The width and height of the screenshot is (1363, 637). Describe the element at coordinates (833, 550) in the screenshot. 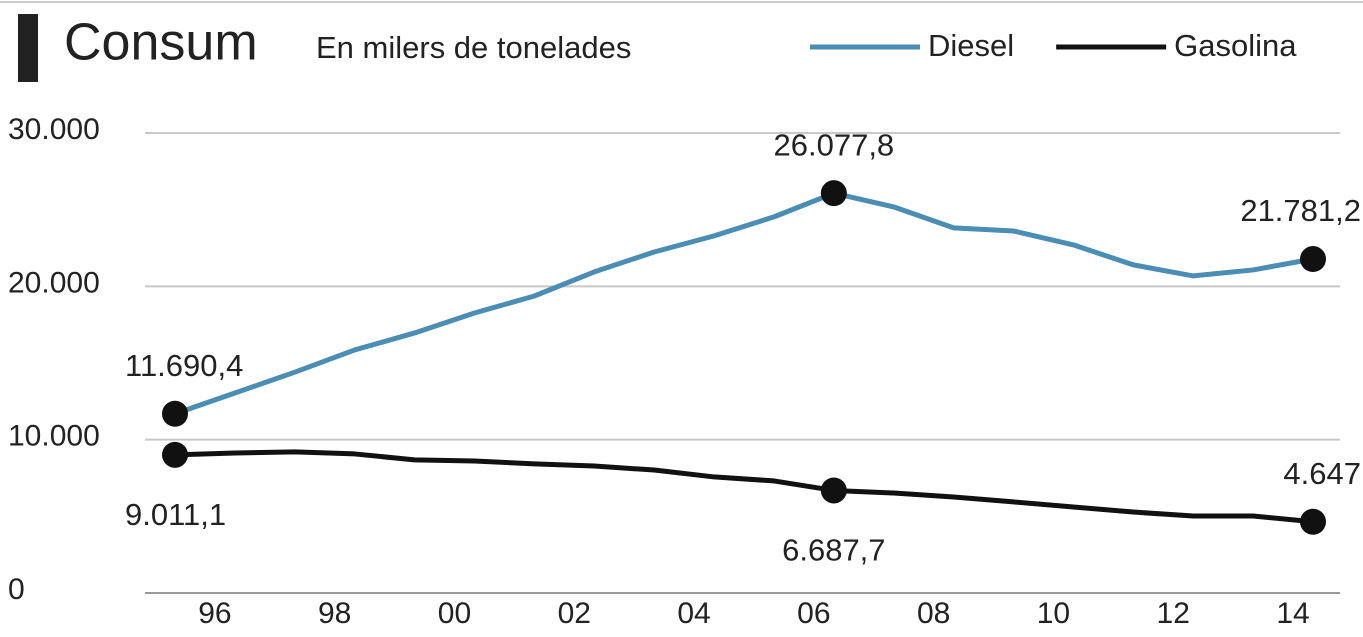

I see `data-label: 6.687,7` at that location.